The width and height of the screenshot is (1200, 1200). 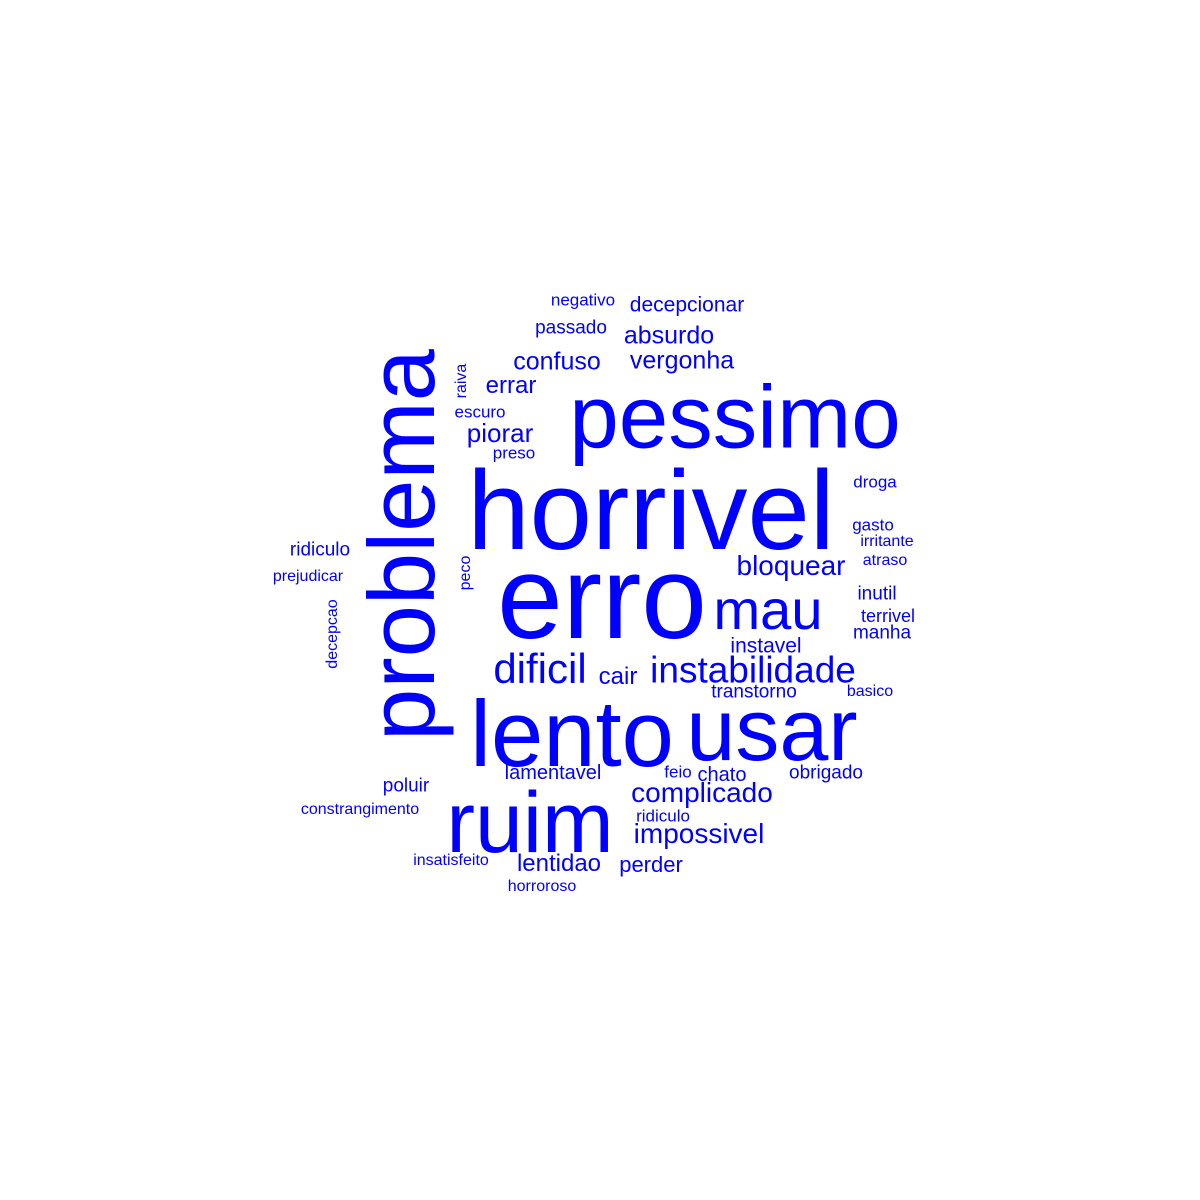 I want to click on word-lentidao: lentidao, so click(x=559, y=863).